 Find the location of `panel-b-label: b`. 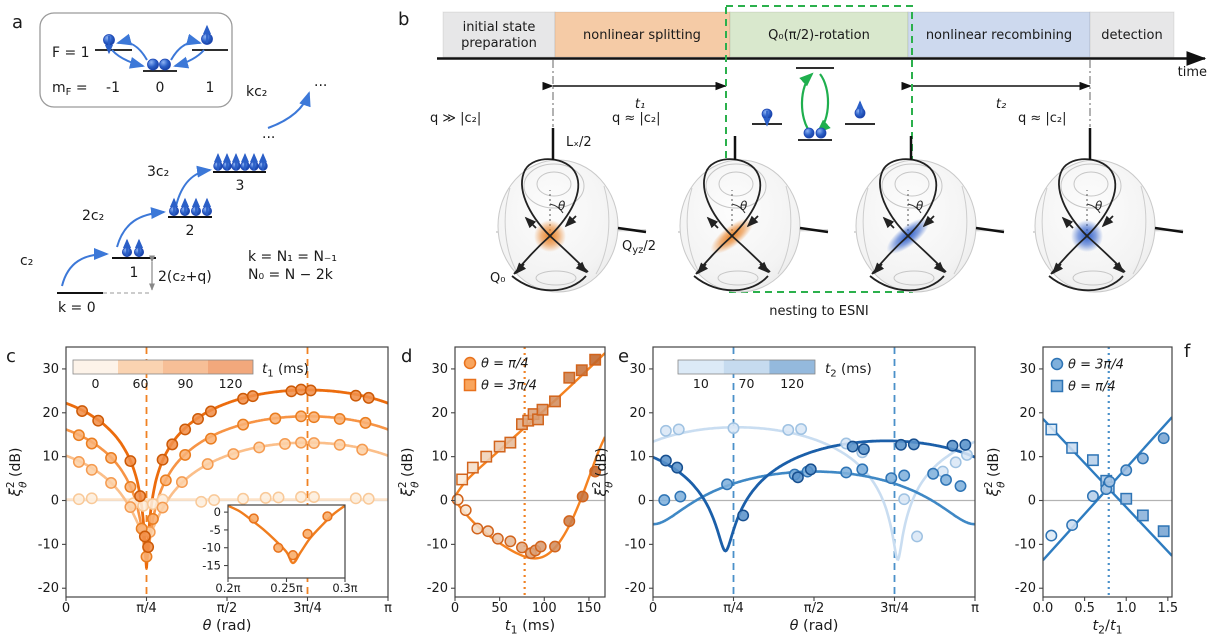

panel-b-label: b is located at coordinates (403, 19).